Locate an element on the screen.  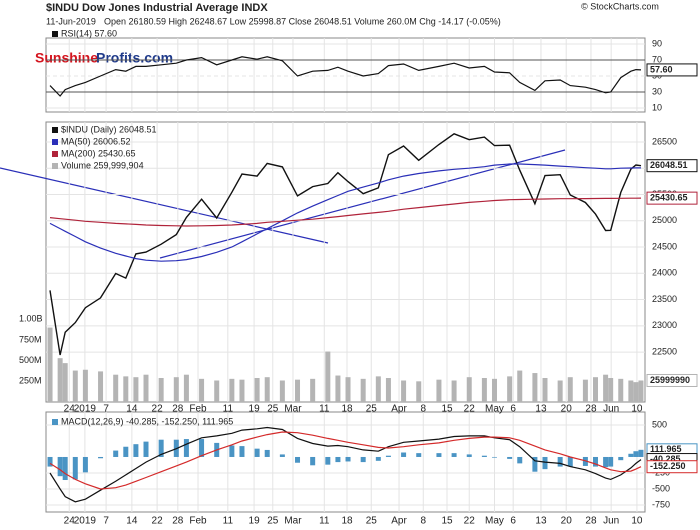
x-tick-label: 6 is located at coordinates (513, 521).